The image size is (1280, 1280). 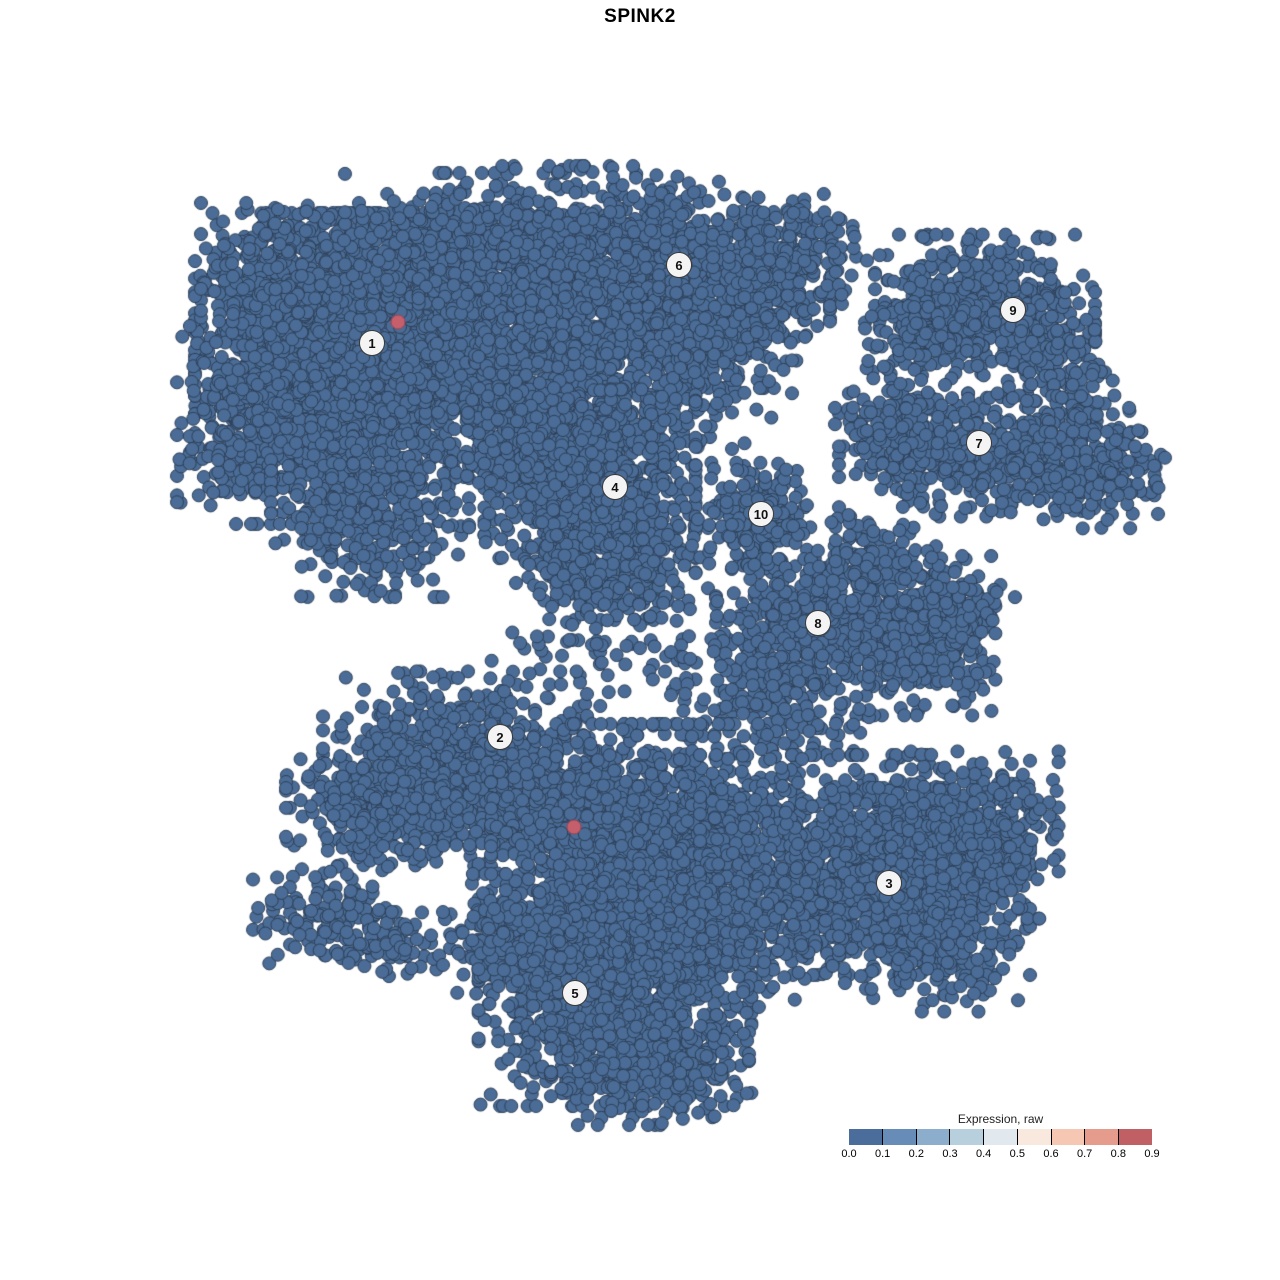 What do you see at coordinates (1051, 1154) in the screenshot?
I see `legend-tick-0.6: 0.6` at bounding box center [1051, 1154].